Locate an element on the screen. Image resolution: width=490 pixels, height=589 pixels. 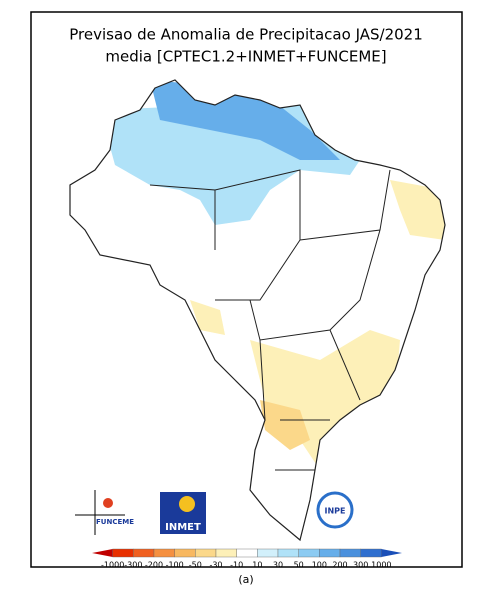
colorbar-label: -50 is located at coordinates (195, 565).